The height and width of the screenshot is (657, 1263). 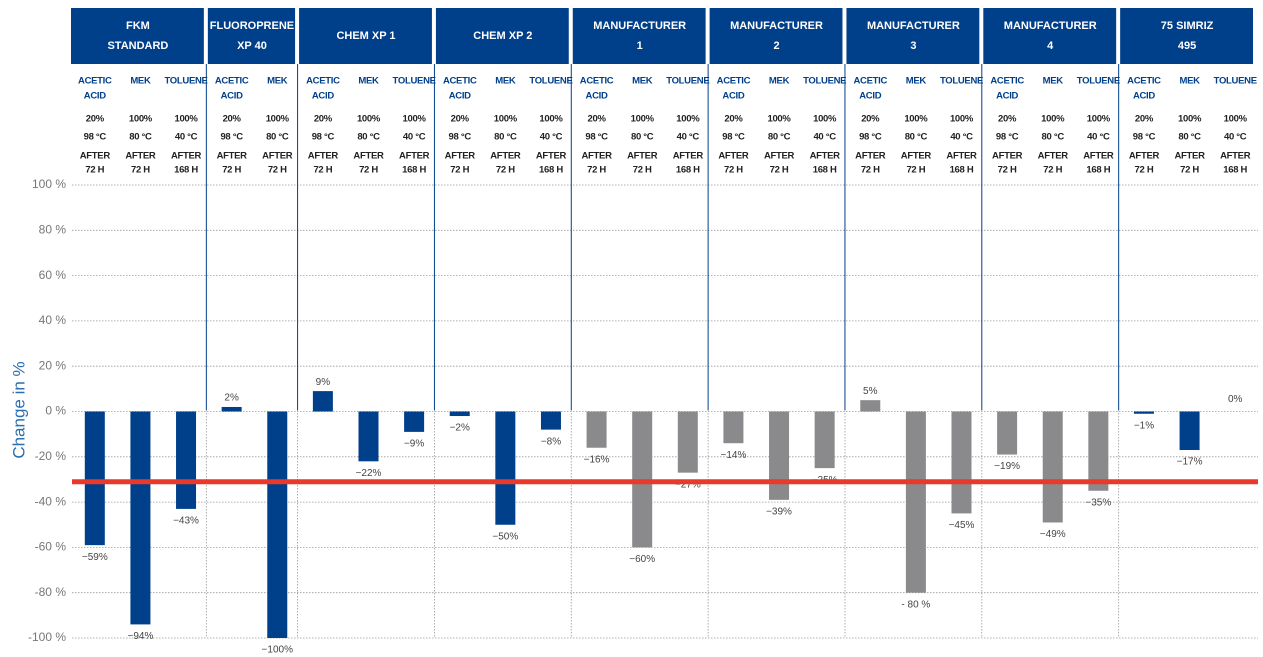 I want to click on value-label: −19%, so click(x=1007, y=466).